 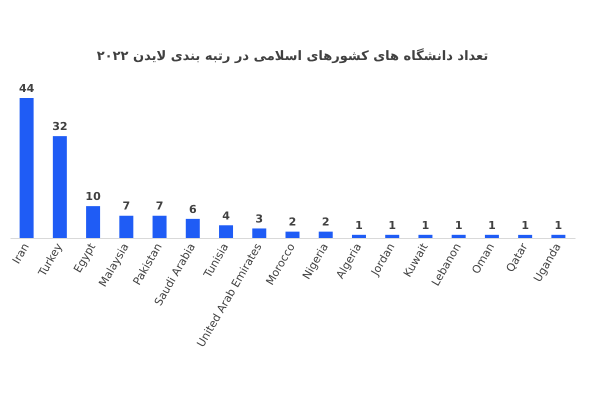 What do you see at coordinates (26, 88) in the screenshot?
I see `data-label: 44` at bounding box center [26, 88].